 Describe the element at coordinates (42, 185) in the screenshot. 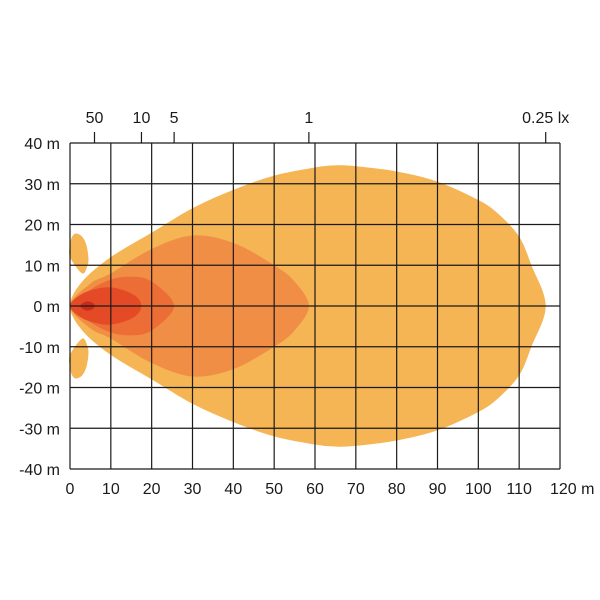

I see `y-tick-label-30: 30 m` at that location.